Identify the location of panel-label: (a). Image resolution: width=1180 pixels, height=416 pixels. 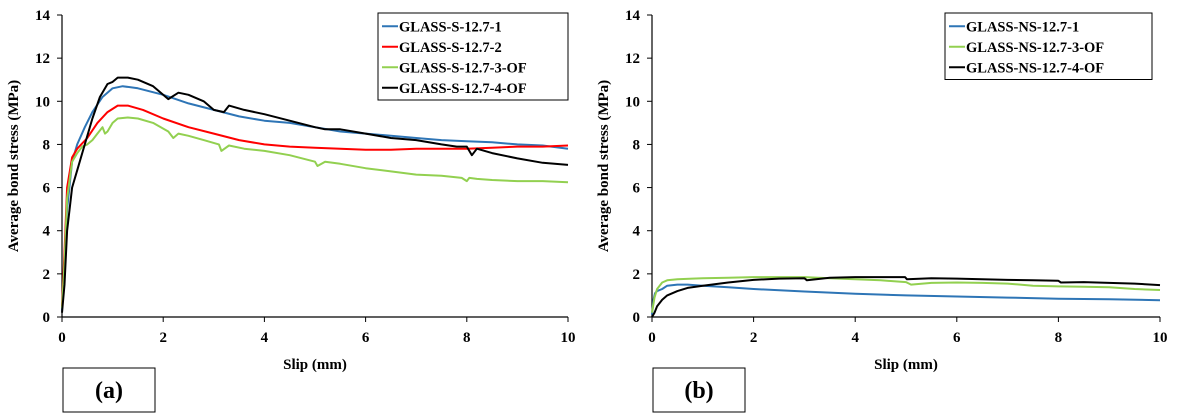
(109, 391).